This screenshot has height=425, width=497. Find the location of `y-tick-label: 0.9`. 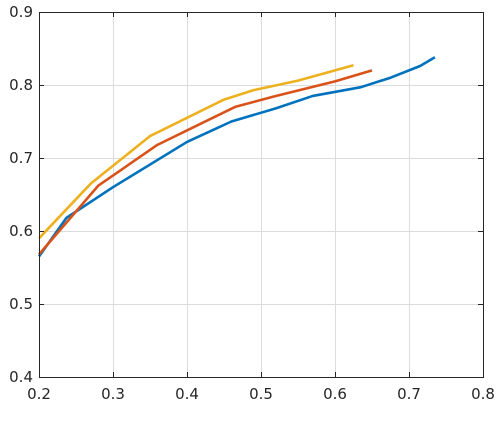

y-tick-label: 0.9 is located at coordinates (21, 12).